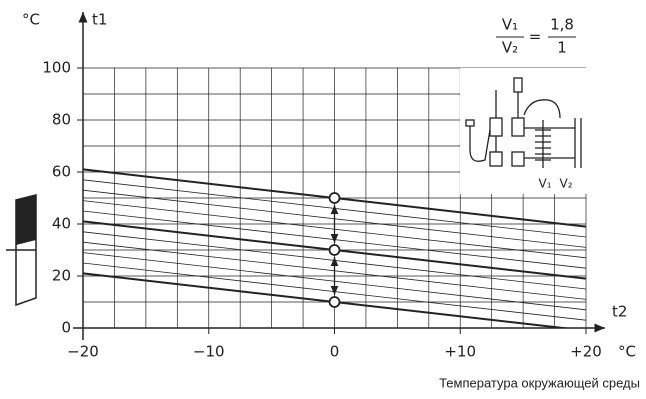 This screenshot has height=399, width=646. I want to click on y-tick-label: 20, so click(61, 276).